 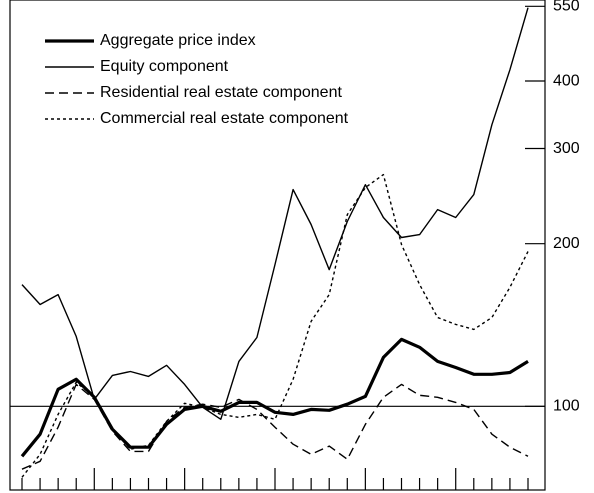 I want to click on legend-label: Aggregate price index, so click(x=178, y=40).